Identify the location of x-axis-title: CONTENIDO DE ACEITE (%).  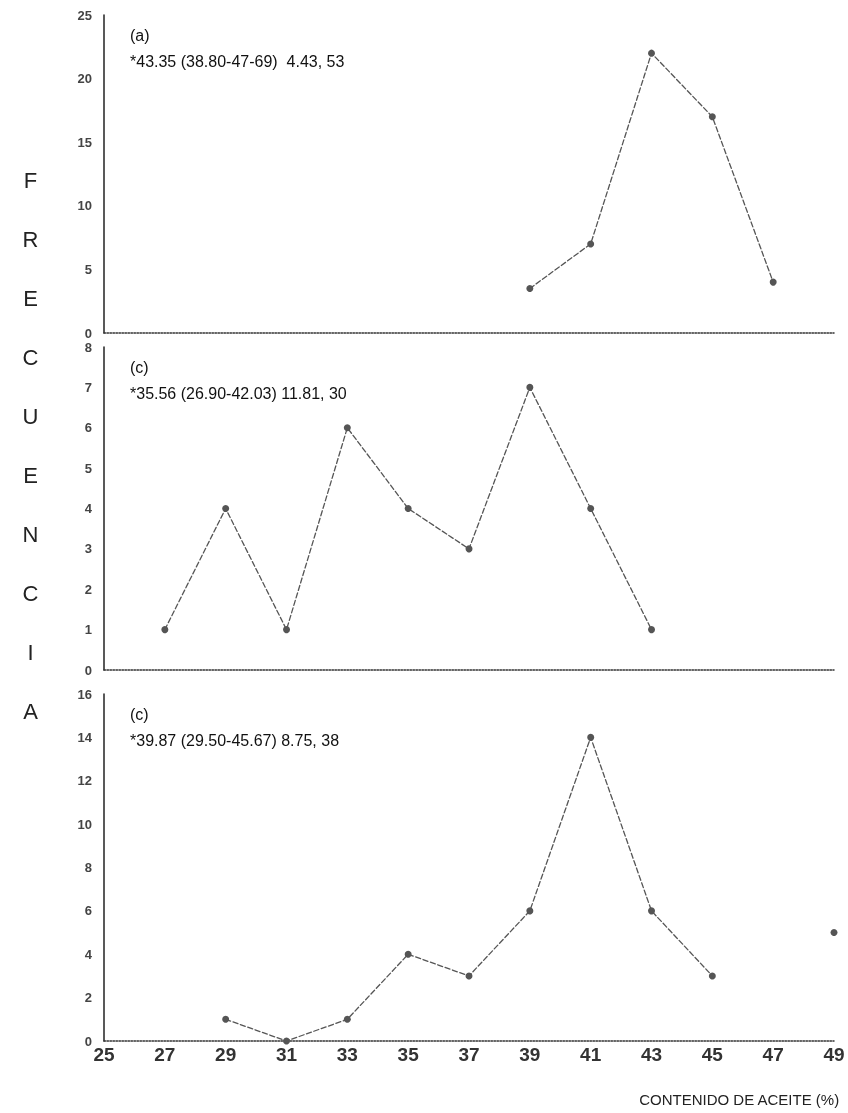
(739, 1099).